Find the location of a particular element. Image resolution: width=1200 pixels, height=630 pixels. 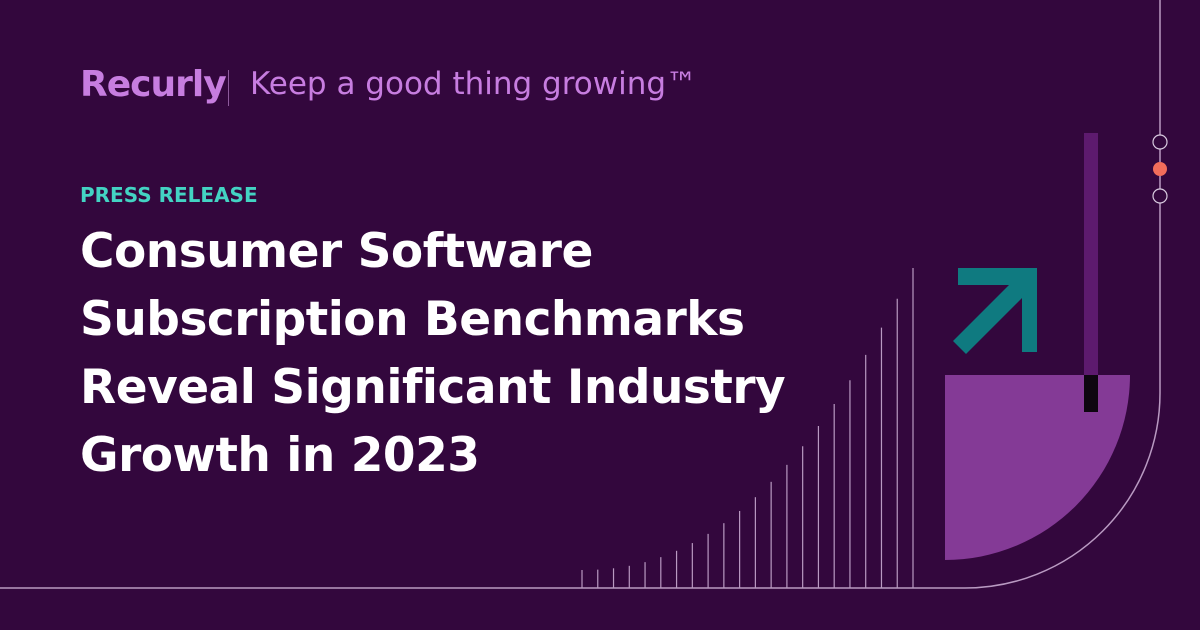

brand: Recurly is located at coordinates (153, 84).